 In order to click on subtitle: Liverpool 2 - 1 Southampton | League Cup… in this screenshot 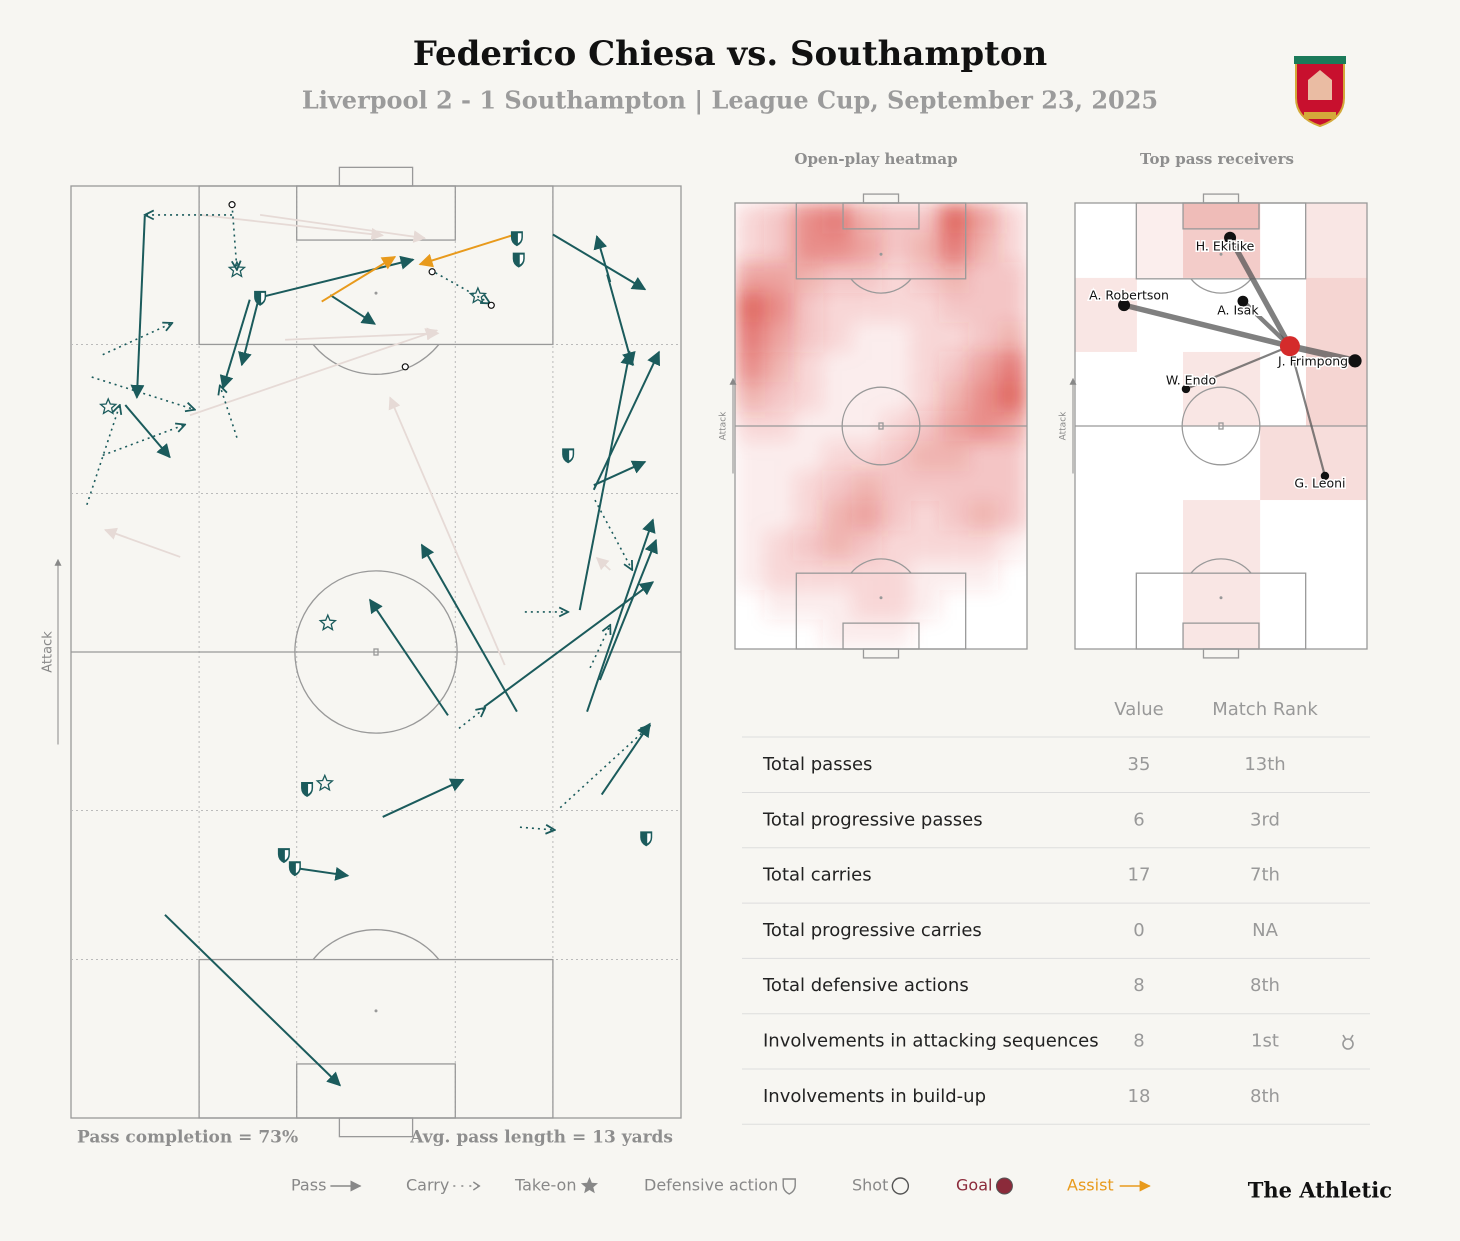, I will do `click(730, 100)`.